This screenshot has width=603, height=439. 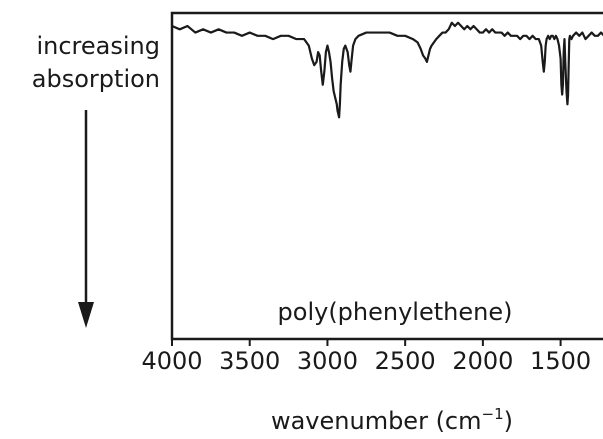 What do you see at coordinates (405, 361) in the screenshot?
I see `x-tick-label-2500: 2500` at bounding box center [405, 361].